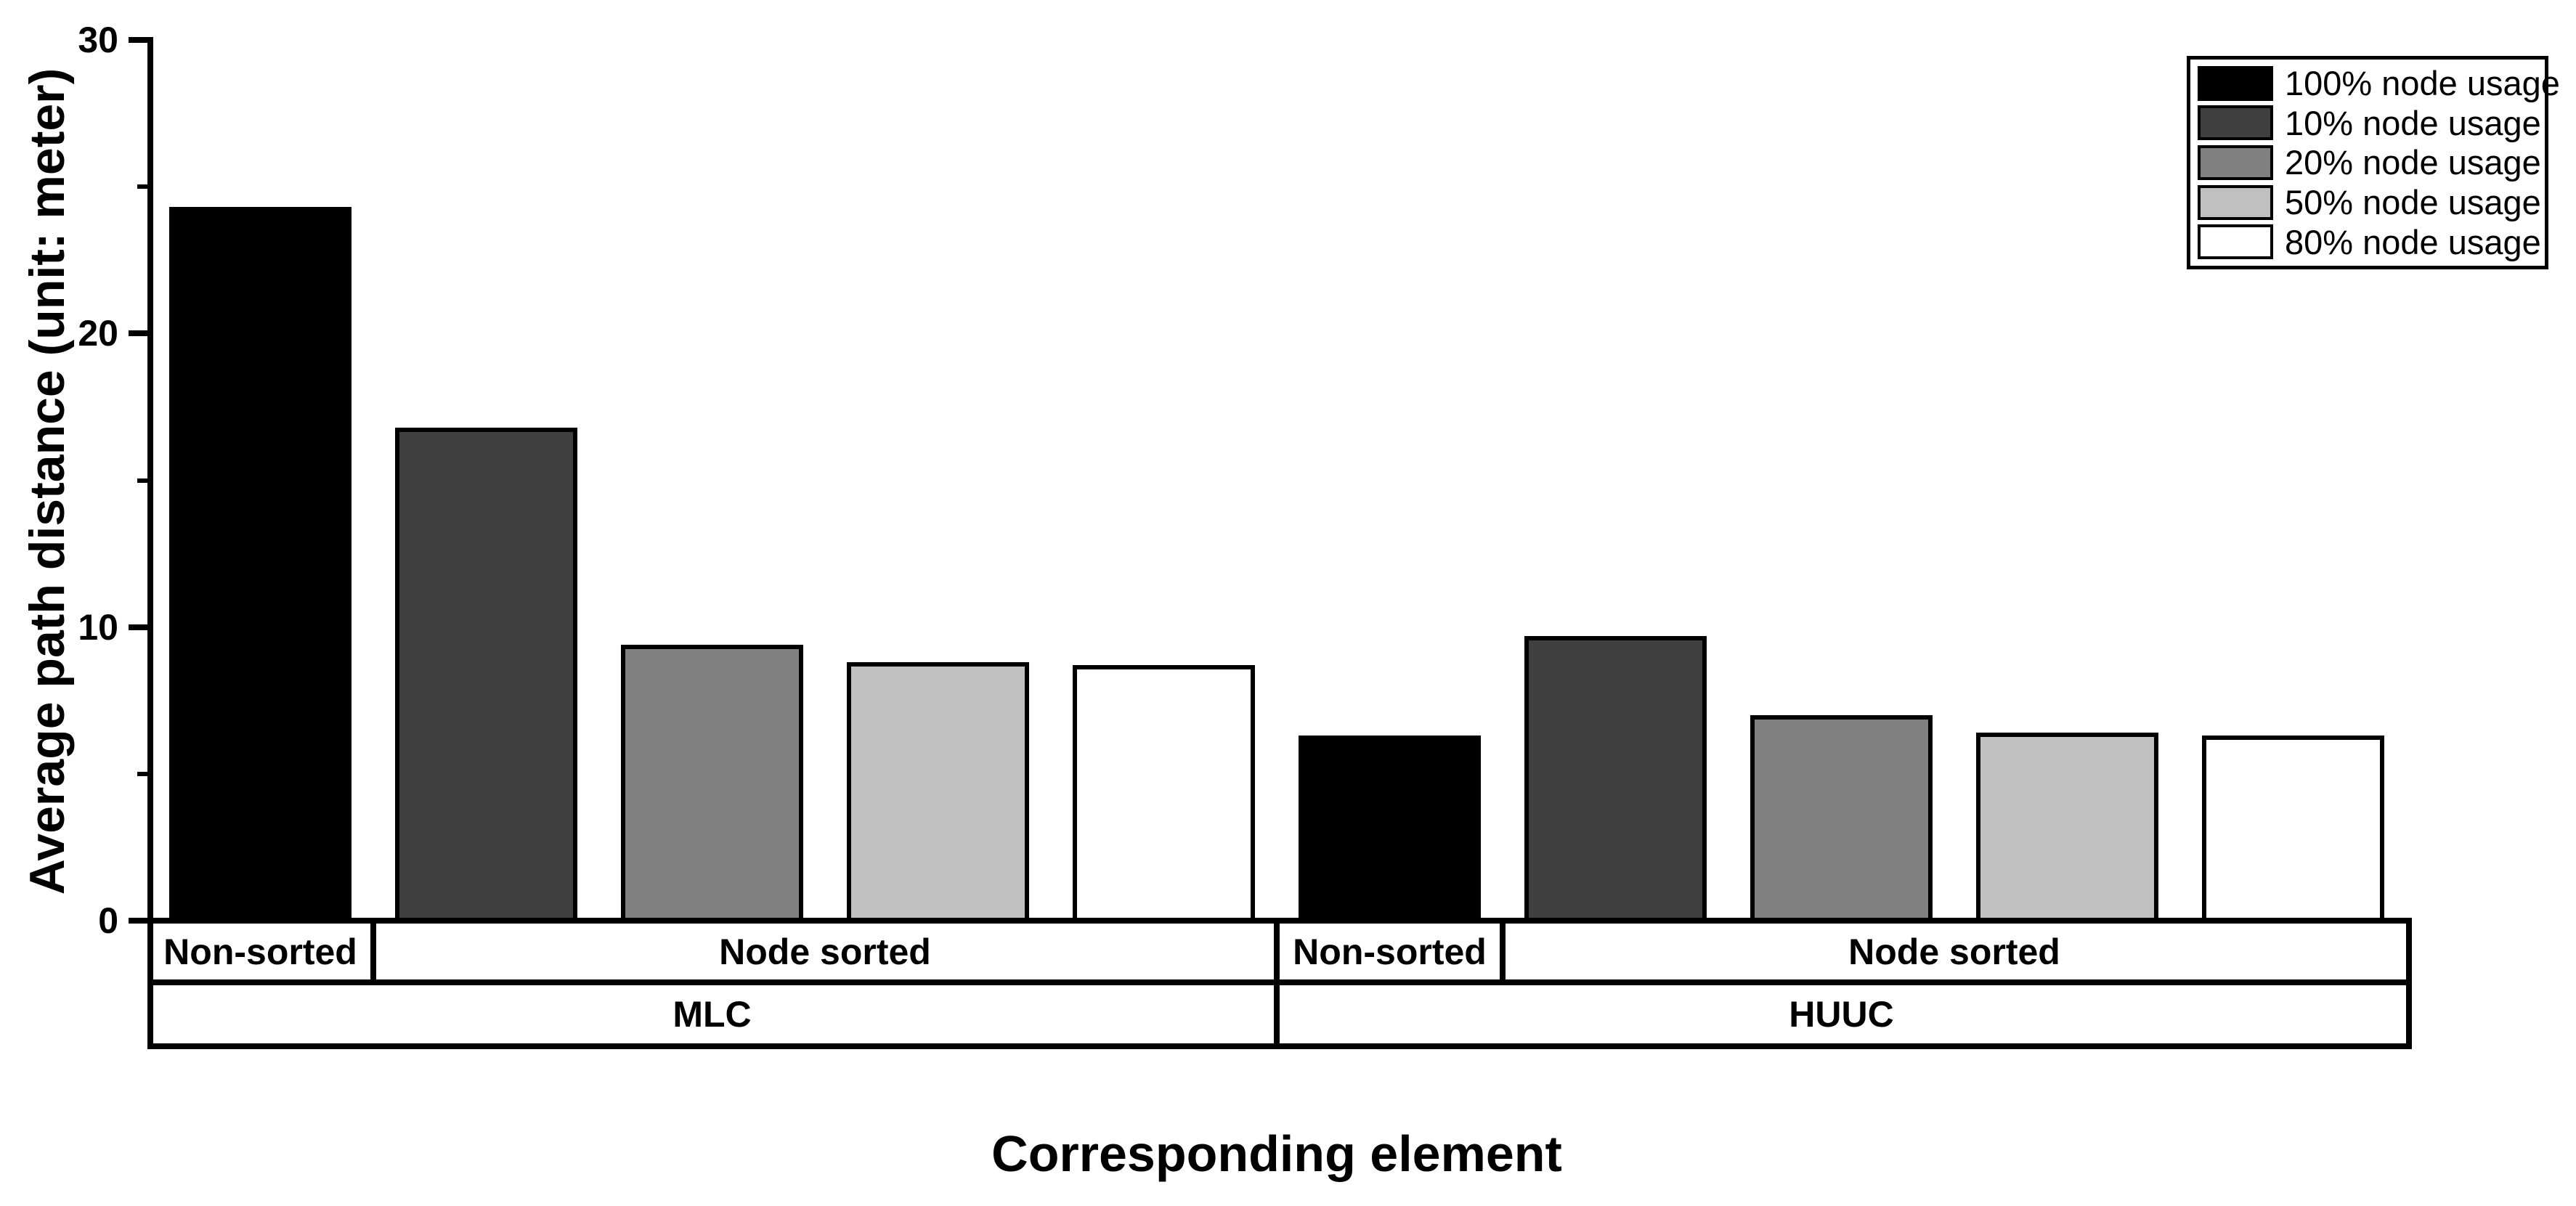  I want to click on legend-entry: 10% node usage, so click(2369, 122).